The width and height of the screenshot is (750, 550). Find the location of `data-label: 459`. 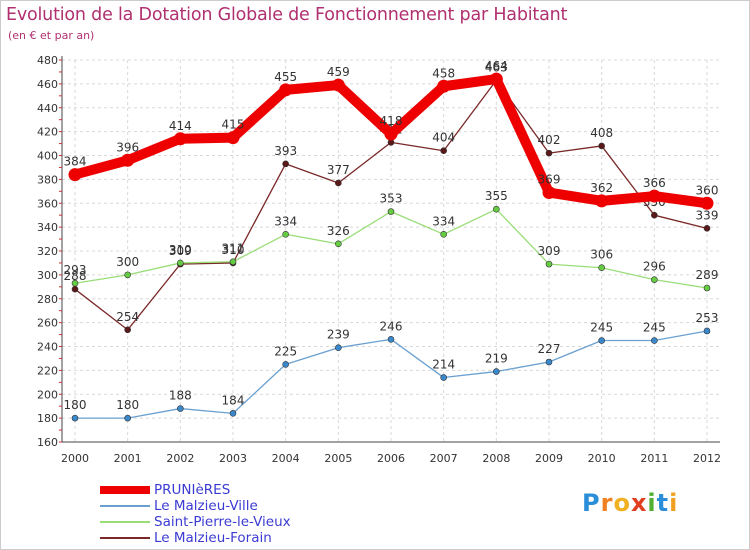

data-label: 459 is located at coordinates (338, 72).